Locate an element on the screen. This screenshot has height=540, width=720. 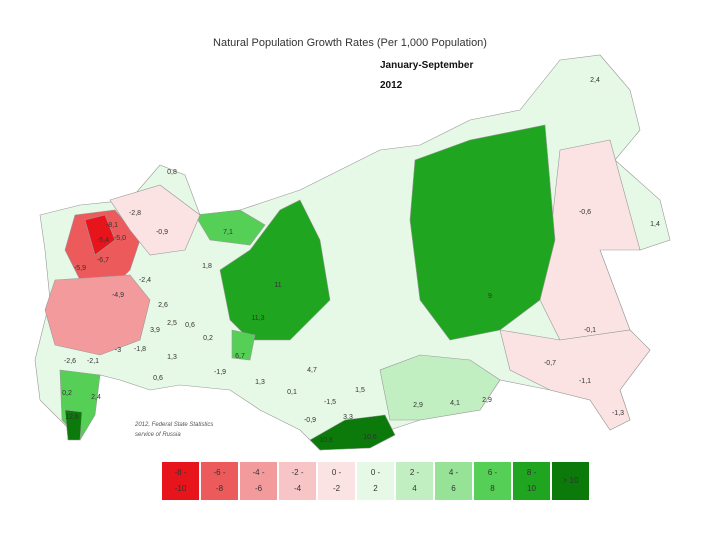
region-label: -0,6 is located at coordinates (585, 212).